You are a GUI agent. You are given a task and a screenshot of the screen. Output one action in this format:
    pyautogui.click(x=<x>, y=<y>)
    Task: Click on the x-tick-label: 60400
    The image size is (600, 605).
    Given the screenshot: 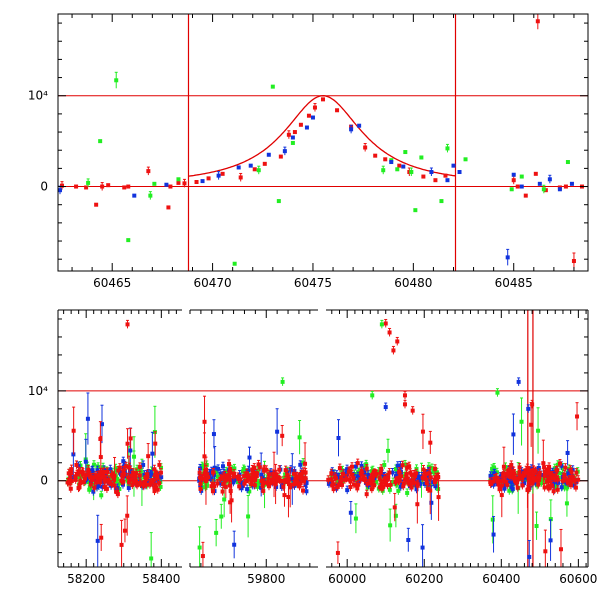 What is the action you would take?
    pyautogui.click(x=501, y=579)
    